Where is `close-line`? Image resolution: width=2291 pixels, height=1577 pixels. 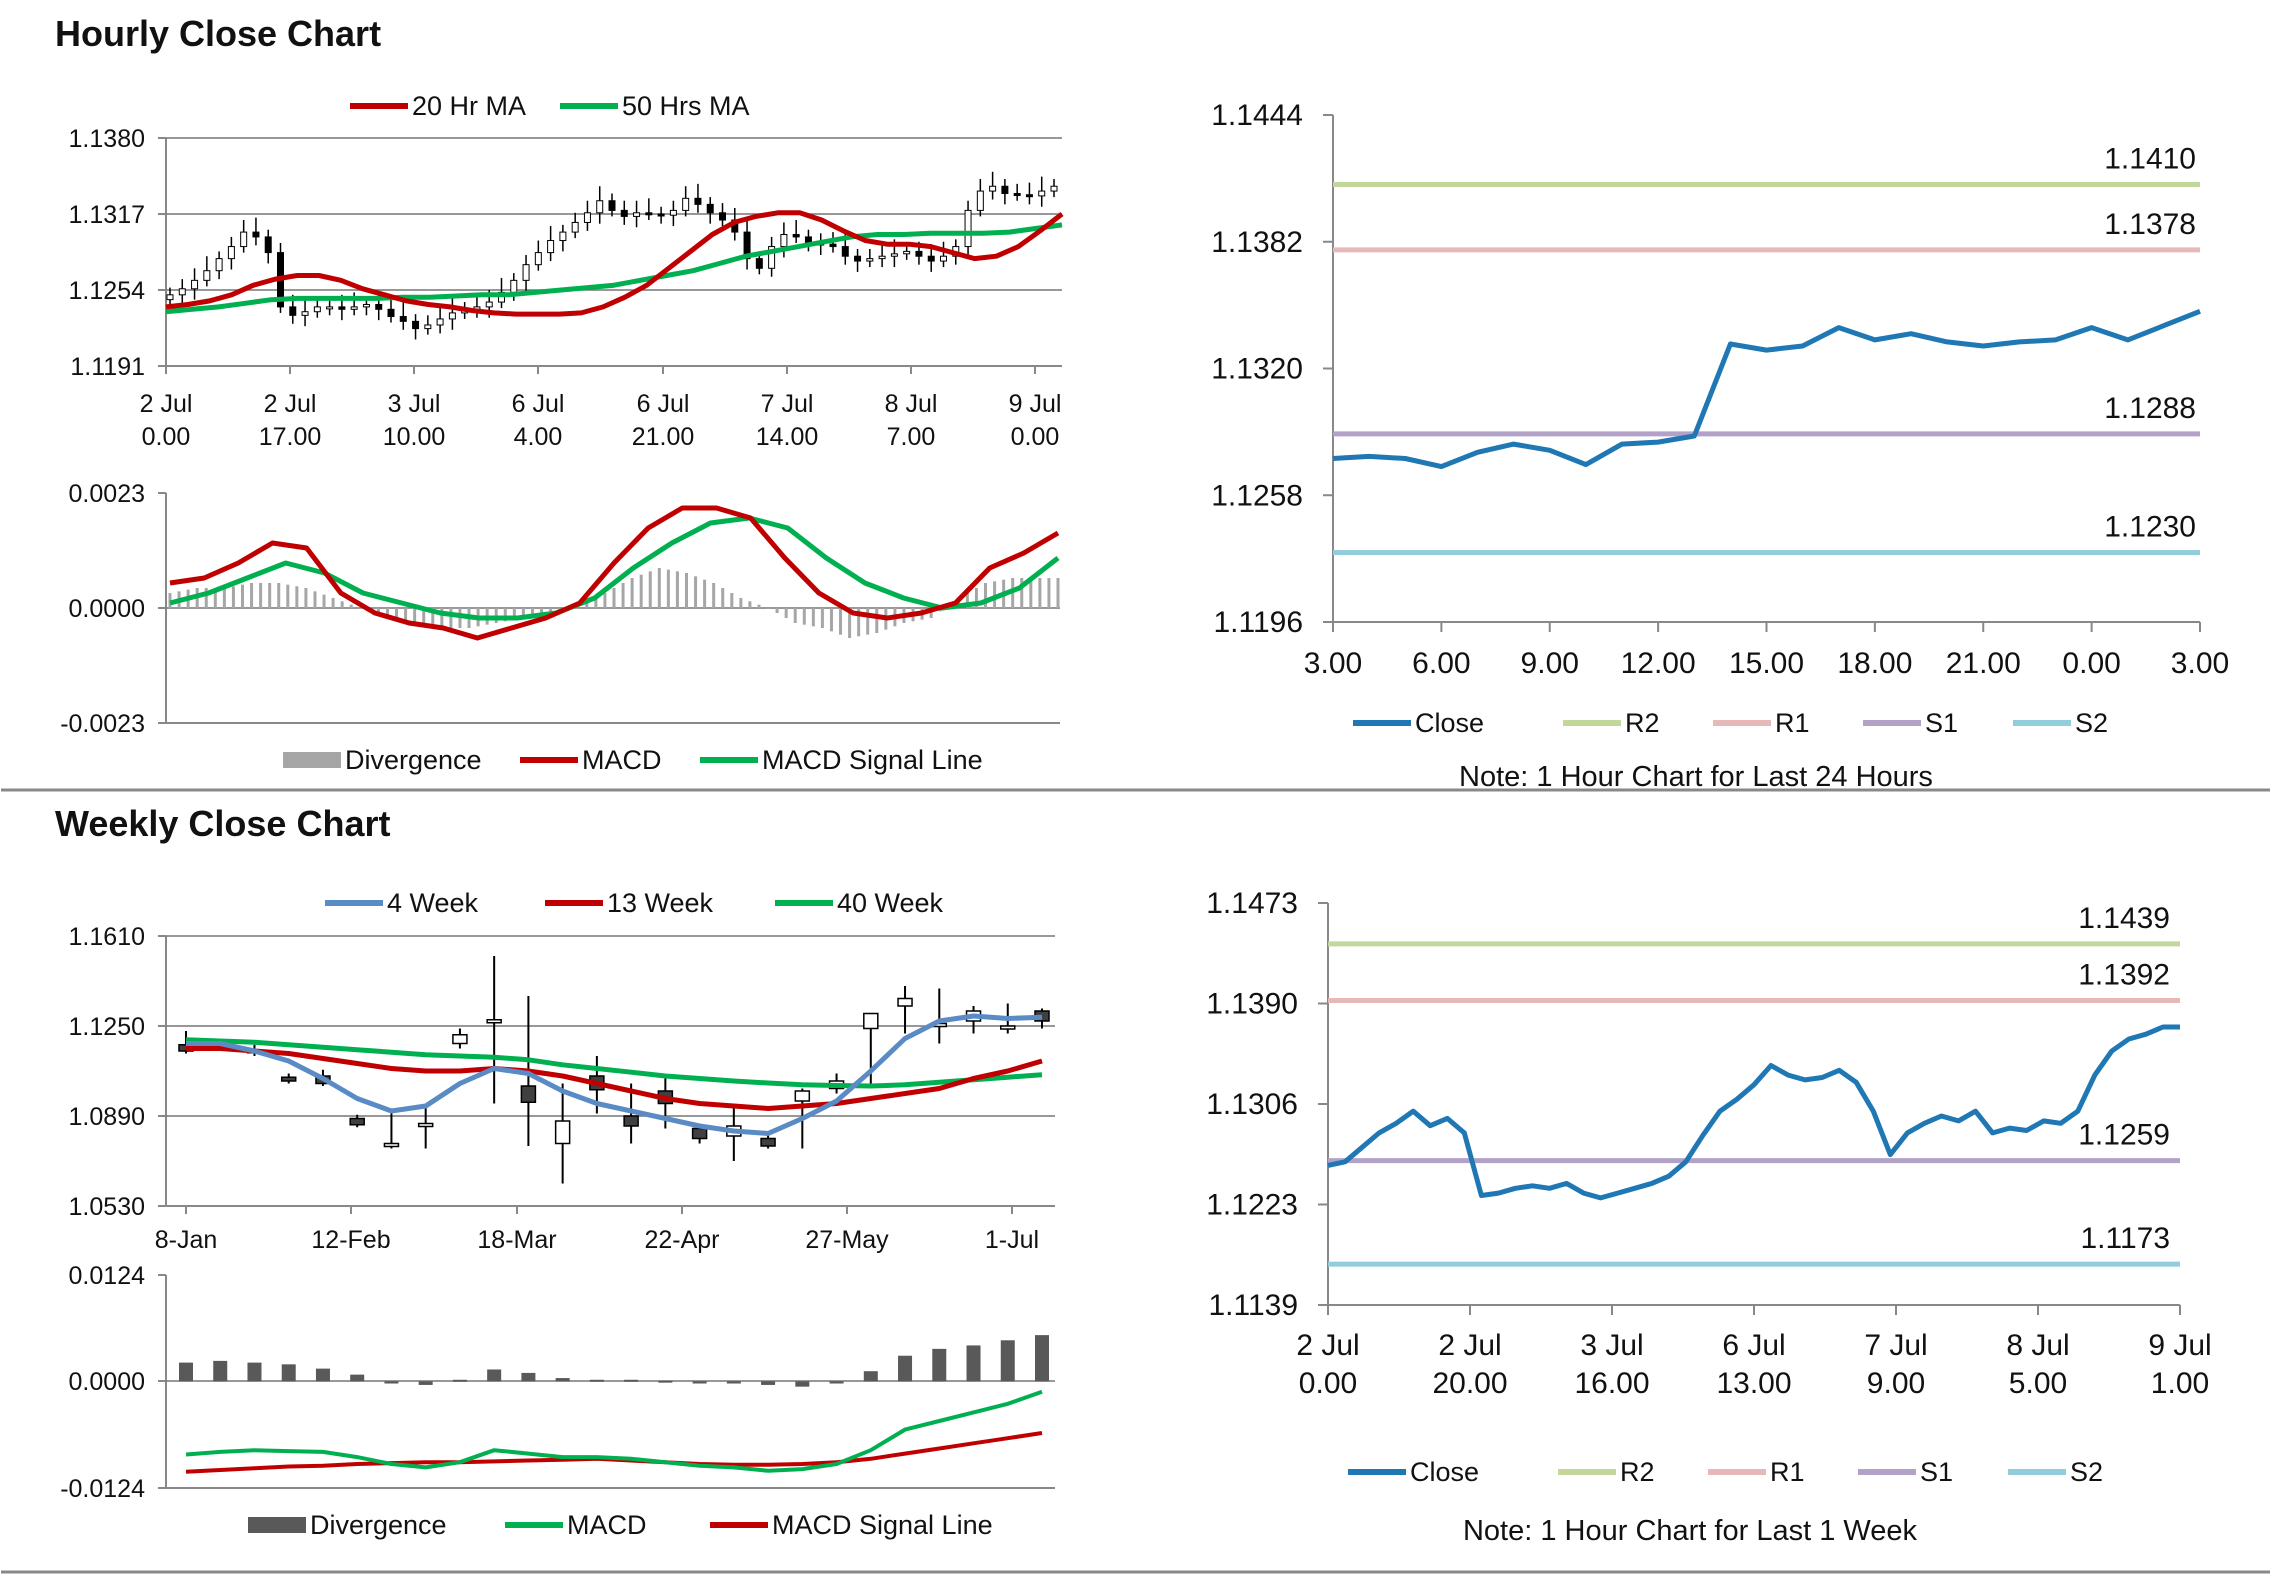
close-line is located at coordinates (1753, 1112).